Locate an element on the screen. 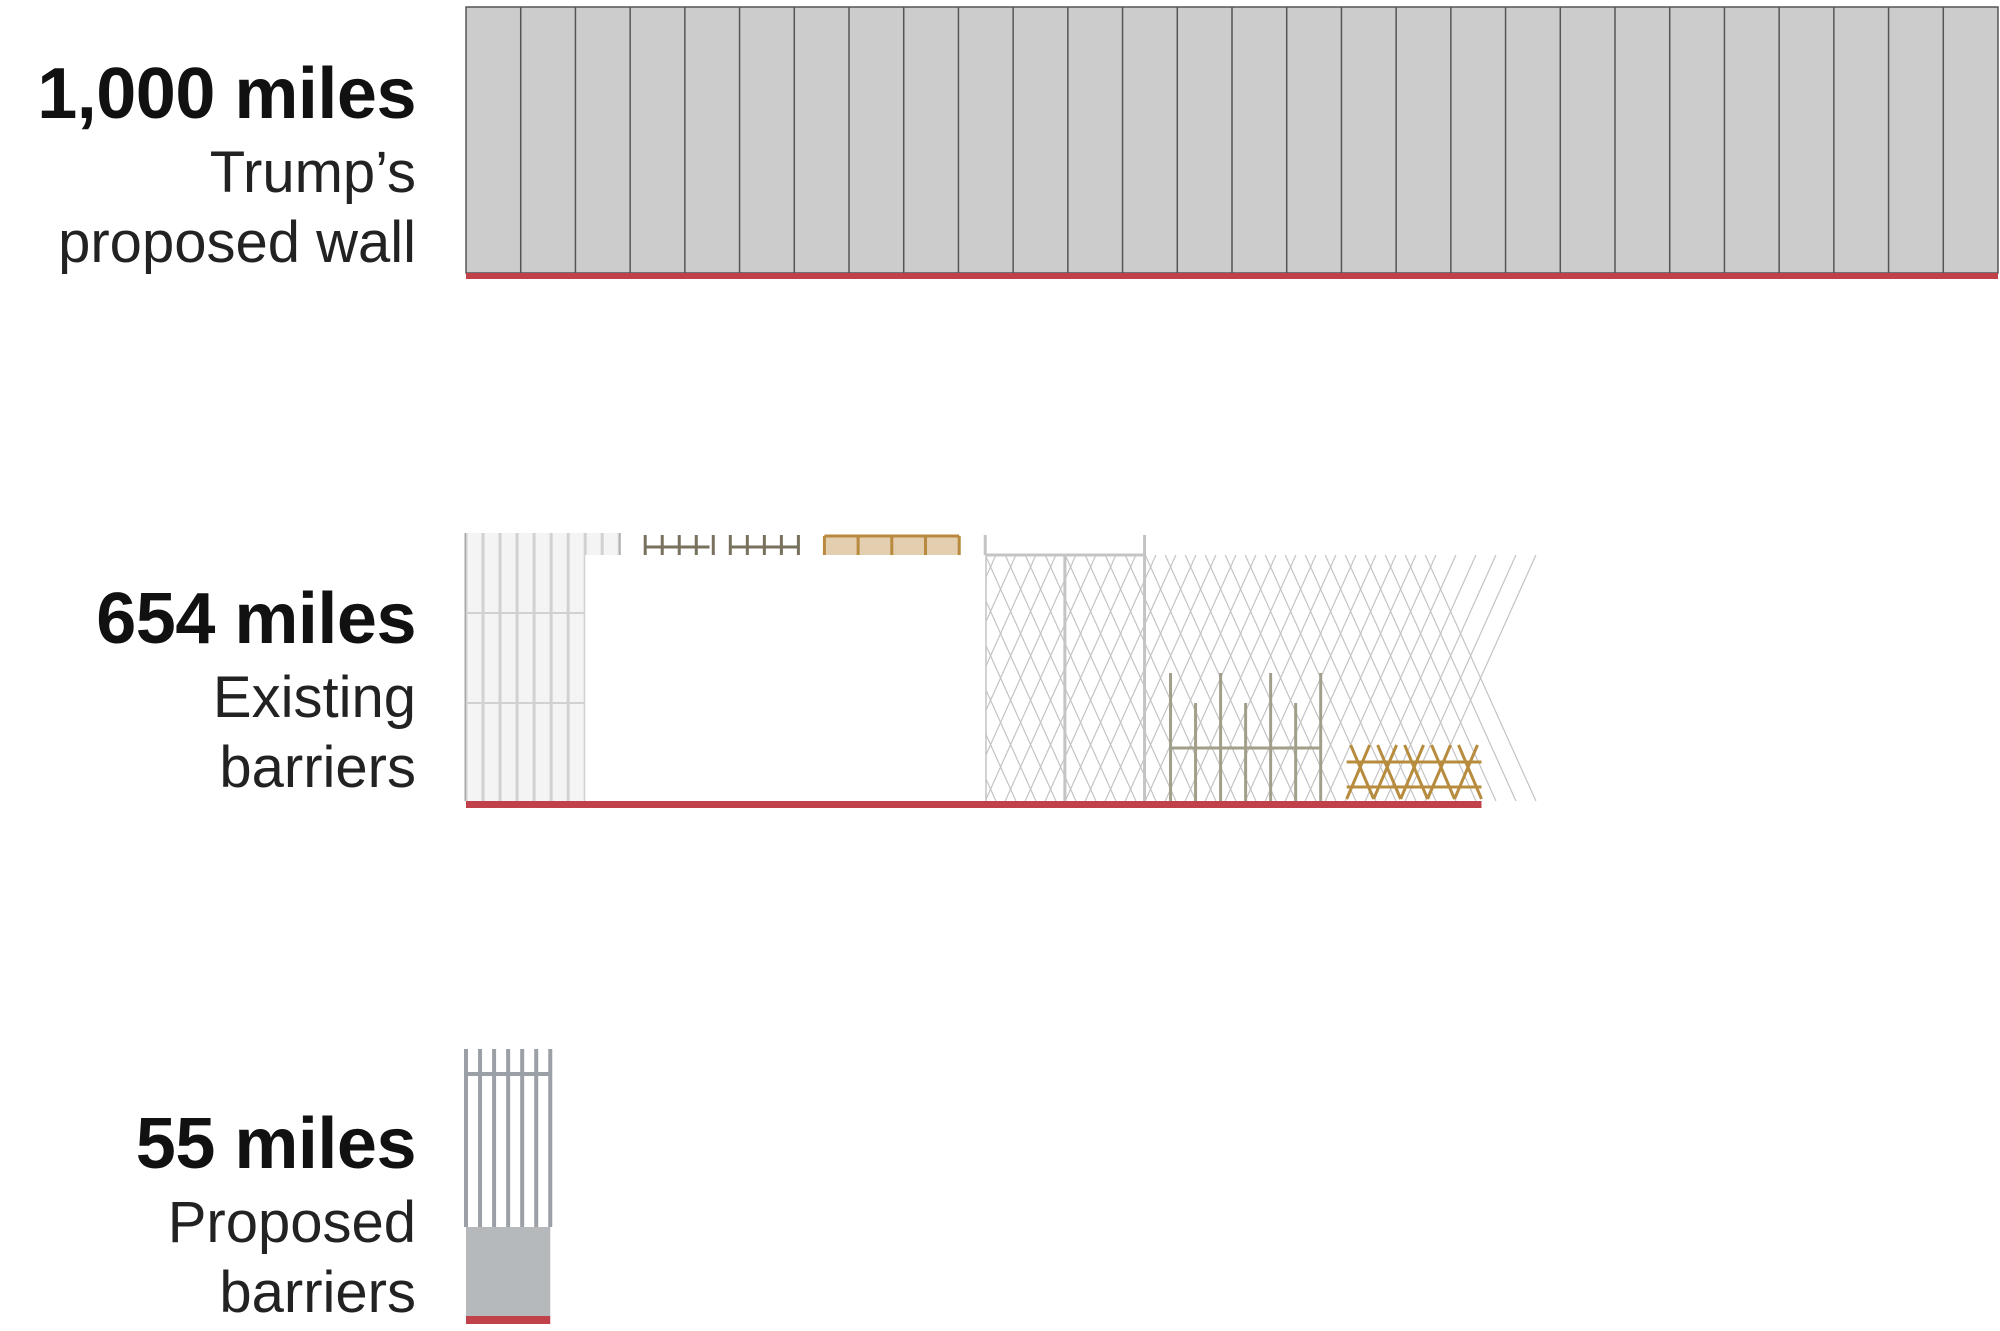 This screenshot has height=1331, width=2000. amount-label: 654 miles is located at coordinates (256, 619).